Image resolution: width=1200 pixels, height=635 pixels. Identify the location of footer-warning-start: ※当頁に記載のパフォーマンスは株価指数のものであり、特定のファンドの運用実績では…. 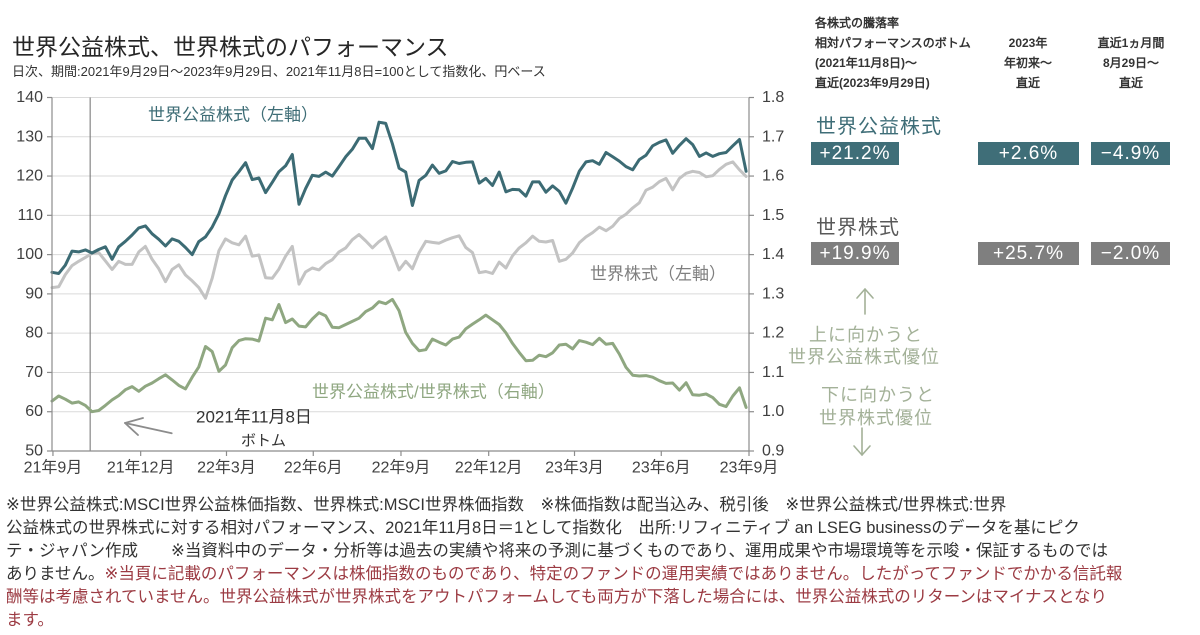
(613, 574).